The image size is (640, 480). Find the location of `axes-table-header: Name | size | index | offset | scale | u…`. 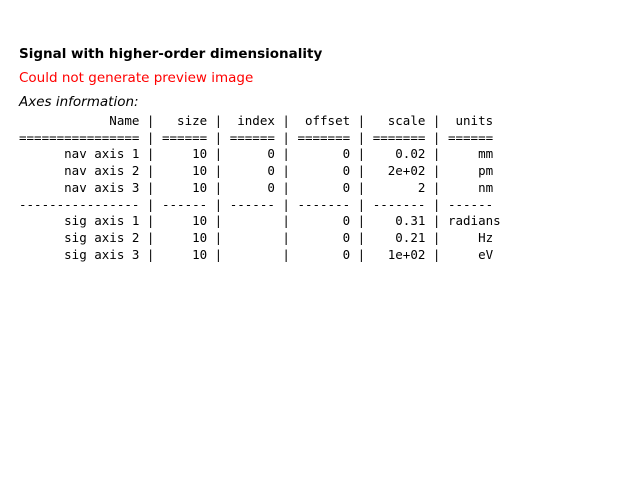

axes-table-header: Name | size | index | offset | scale | u… is located at coordinates (256, 120).